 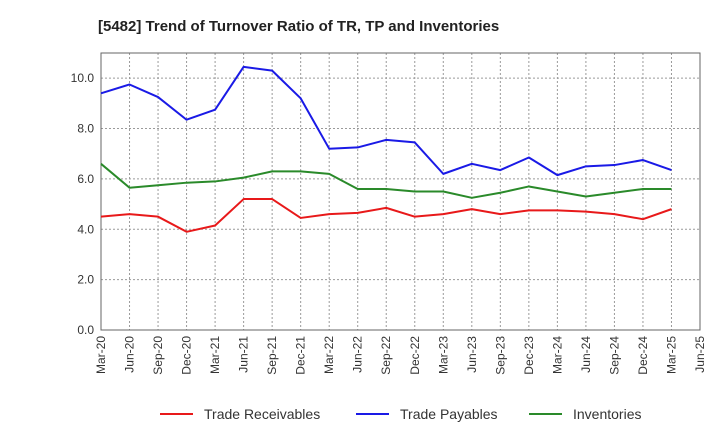 What do you see at coordinates (671, 355) in the screenshot?
I see `x-tick-label: Mar-25` at bounding box center [671, 355].